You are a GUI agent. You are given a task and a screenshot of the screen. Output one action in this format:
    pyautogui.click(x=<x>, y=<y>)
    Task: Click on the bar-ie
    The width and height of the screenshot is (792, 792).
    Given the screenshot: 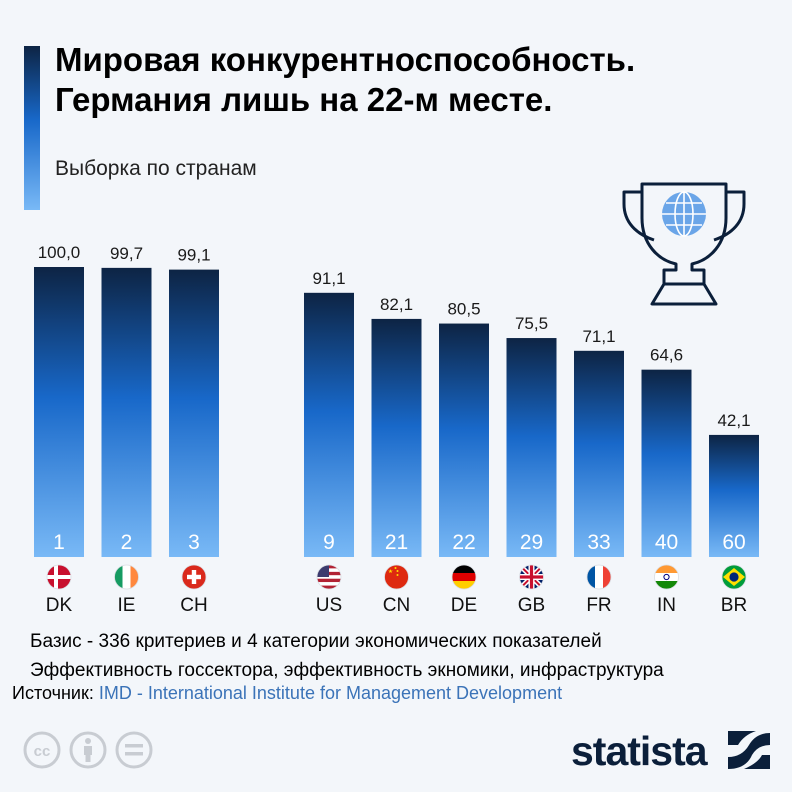 What is the action you would take?
    pyautogui.click(x=126, y=412)
    